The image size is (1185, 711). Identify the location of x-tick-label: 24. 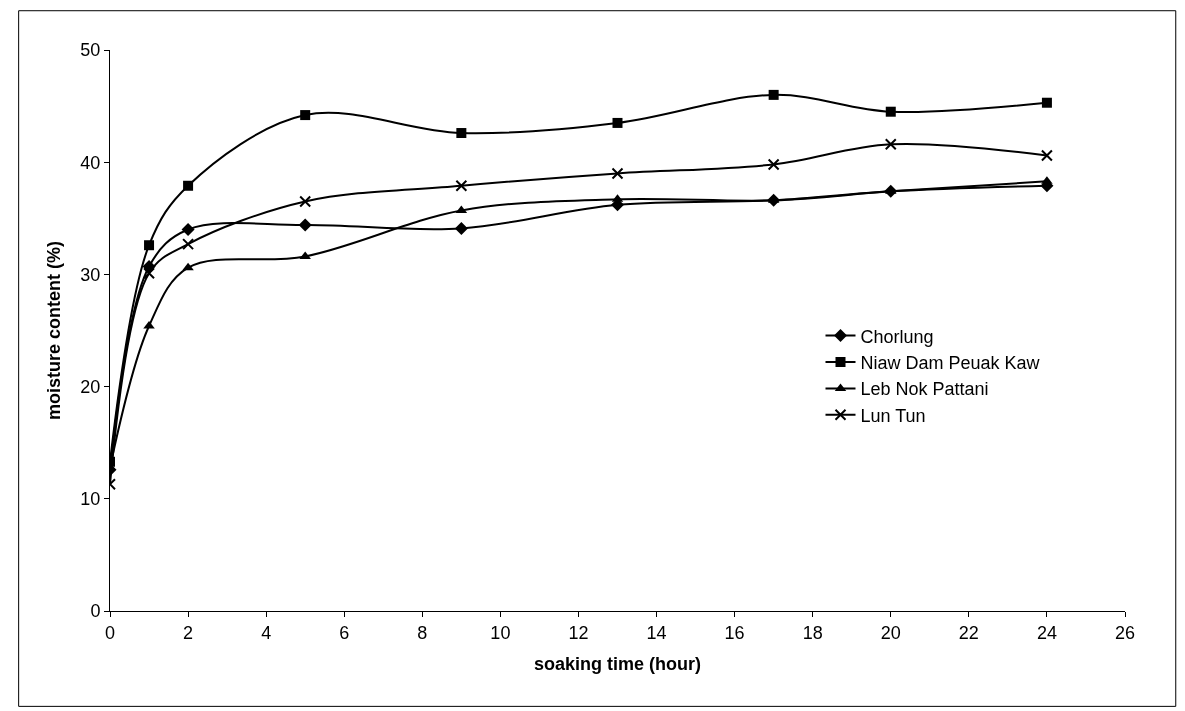
(1046, 632).